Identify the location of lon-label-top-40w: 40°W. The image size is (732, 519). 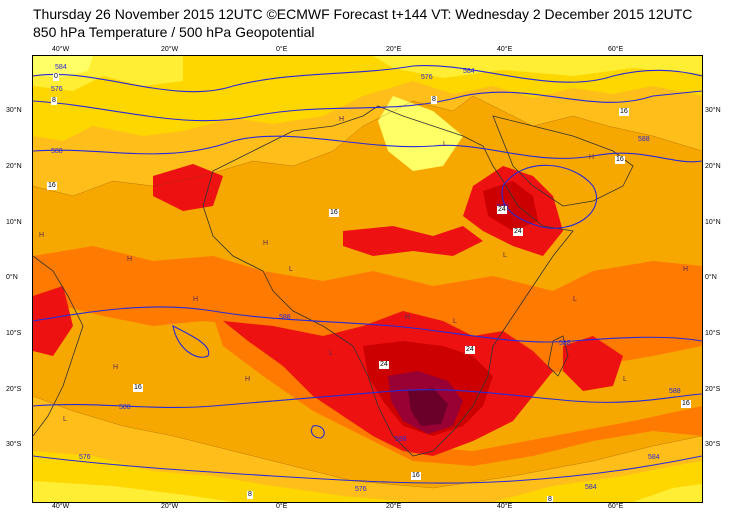
(61, 49).